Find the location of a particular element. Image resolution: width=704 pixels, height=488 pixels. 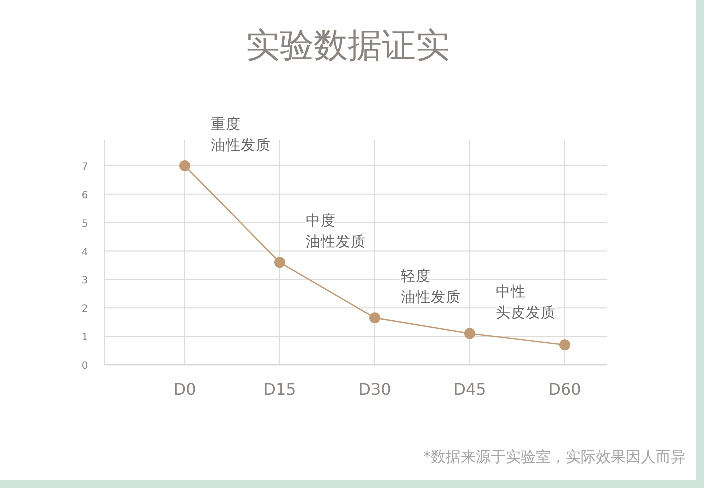

annotation: 头皮发质 is located at coordinates (526, 313).